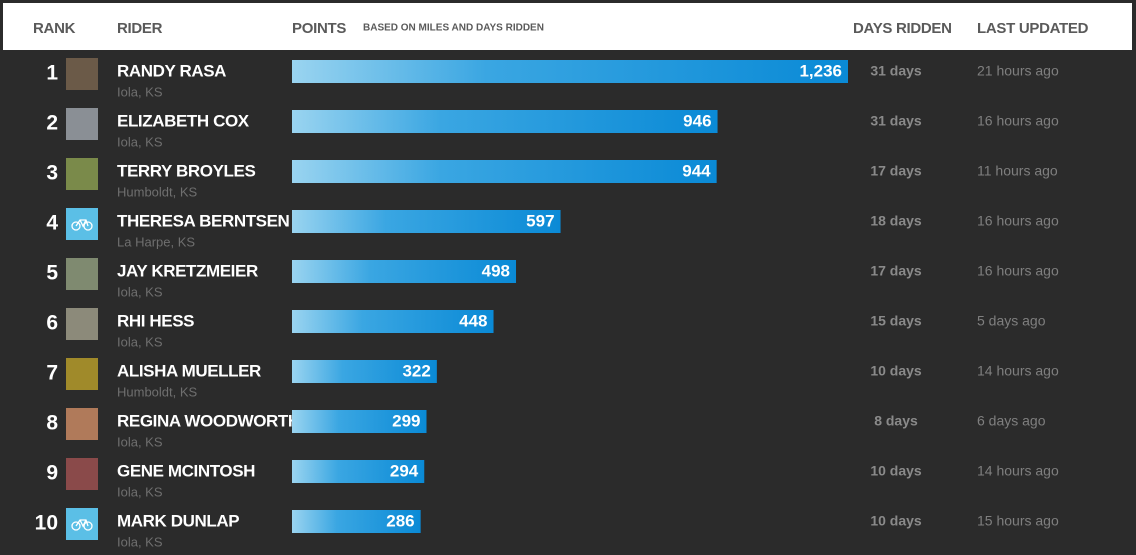 The height and width of the screenshot is (555, 1136). Describe the element at coordinates (186, 470) in the screenshot. I see `rider-name: GENE MCINTOSH` at that location.